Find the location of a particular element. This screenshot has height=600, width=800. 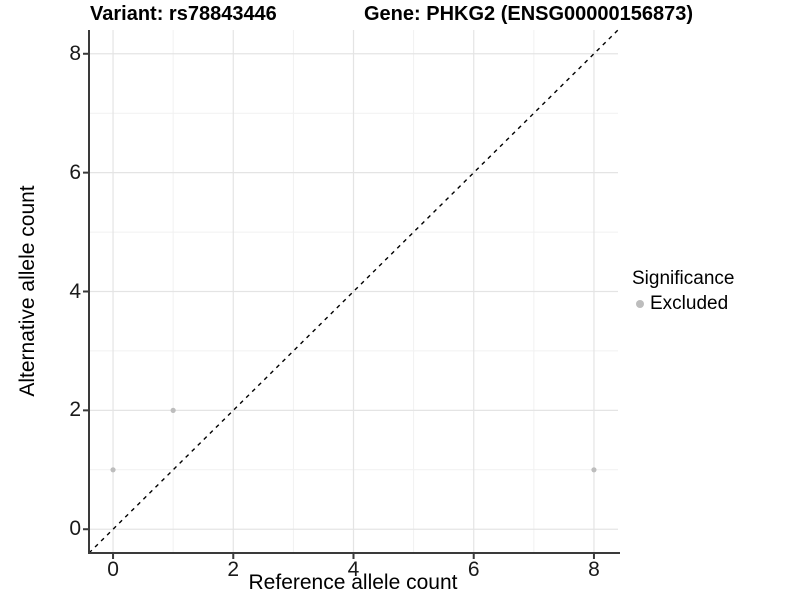

y-tick-label: 6 is located at coordinates (75, 172).